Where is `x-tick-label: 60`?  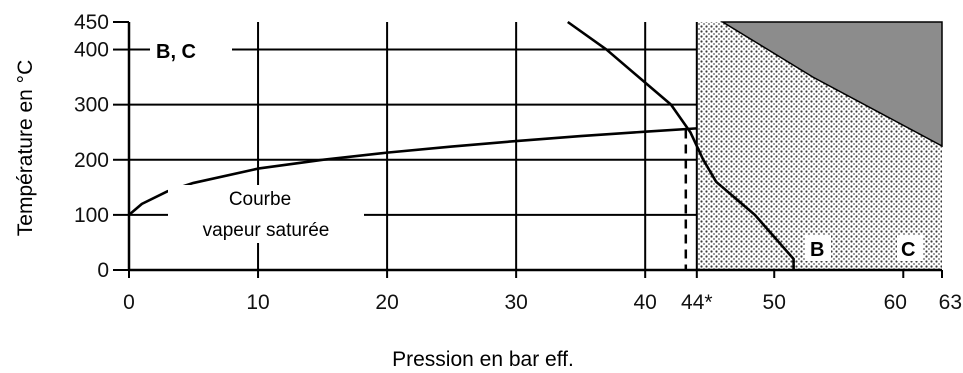
x-tick-label: 60 is located at coordinates (895, 302).